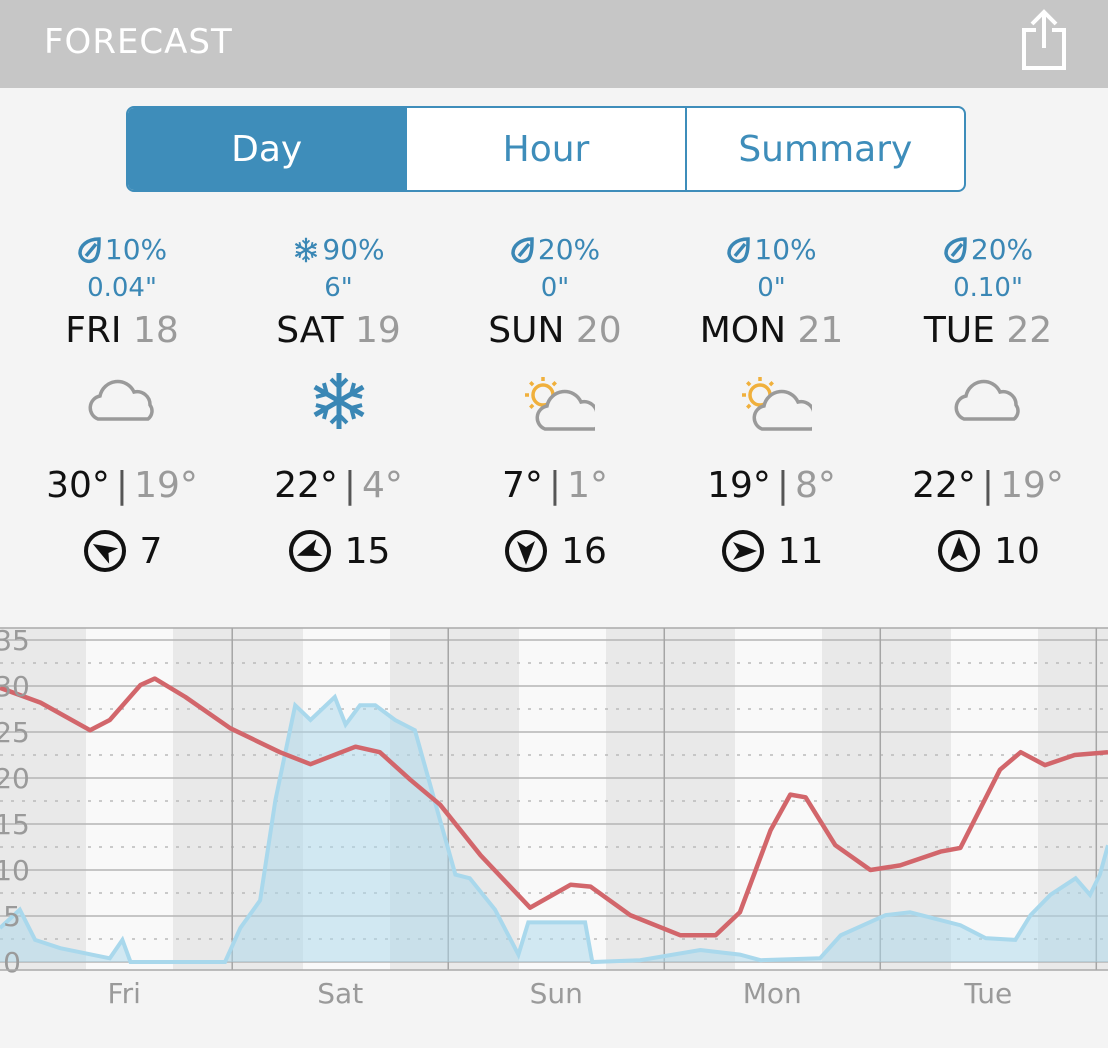  What do you see at coordinates (556, 993) in the screenshot?
I see `x-tick-label: Sun` at bounding box center [556, 993].